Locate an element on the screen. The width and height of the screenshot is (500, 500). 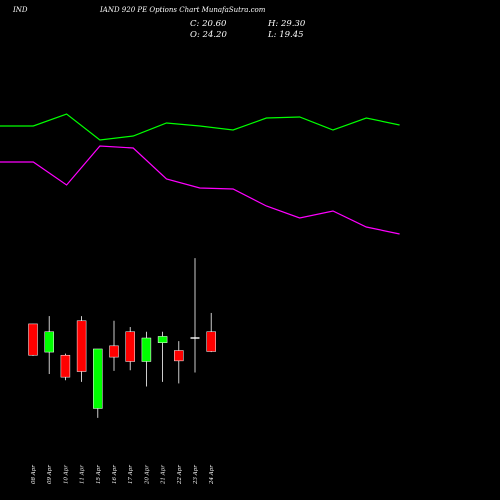
x-tick-label: 16 Apr is located at coordinates (115, 474).